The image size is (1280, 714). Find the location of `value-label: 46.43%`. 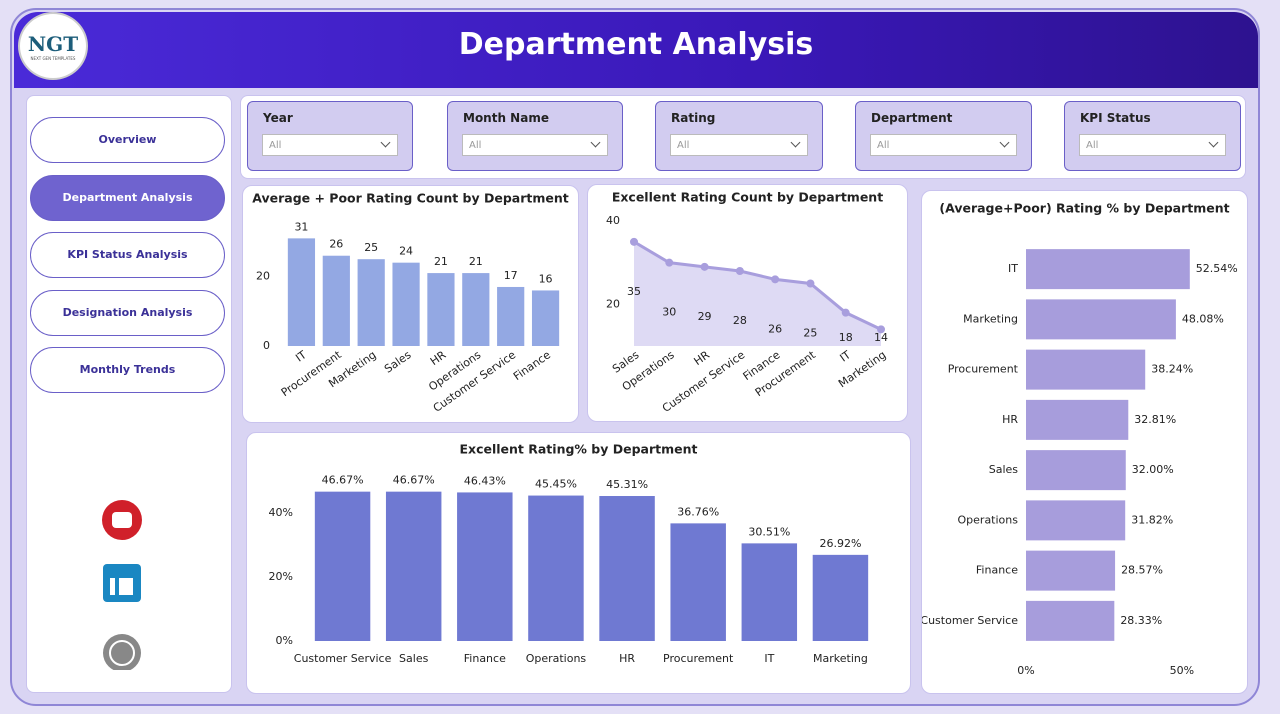

value-label: 46.43% is located at coordinates (485, 480).